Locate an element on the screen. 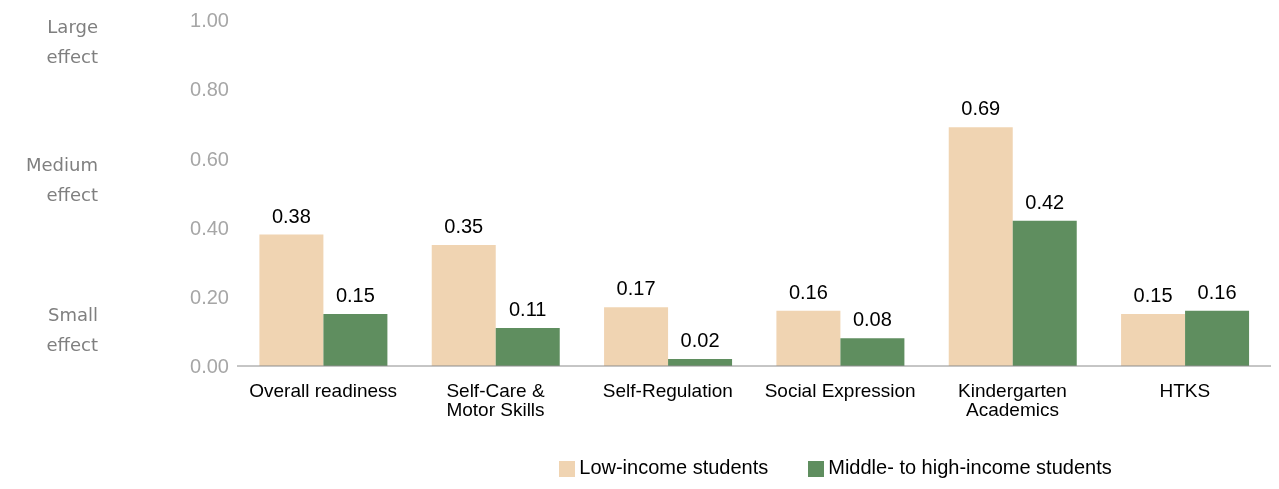 This screenshot has height=489, width=1279. data-label: 0.35 is located at coordinates (464, 225).